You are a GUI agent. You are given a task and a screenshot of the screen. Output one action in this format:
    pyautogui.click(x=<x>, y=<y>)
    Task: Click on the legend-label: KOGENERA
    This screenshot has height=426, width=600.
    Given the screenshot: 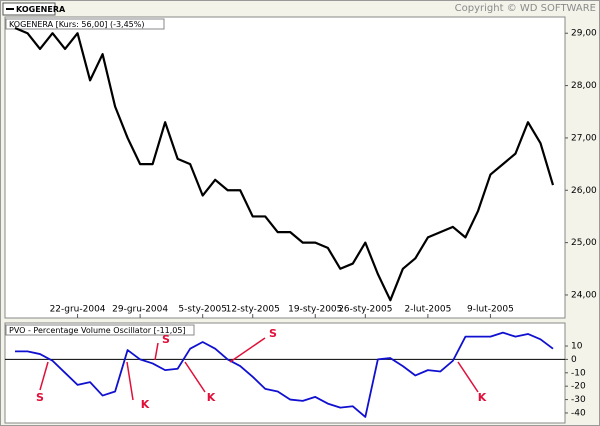 What is the action you would take?
    pyautogui.click(x=41, y=9)
    